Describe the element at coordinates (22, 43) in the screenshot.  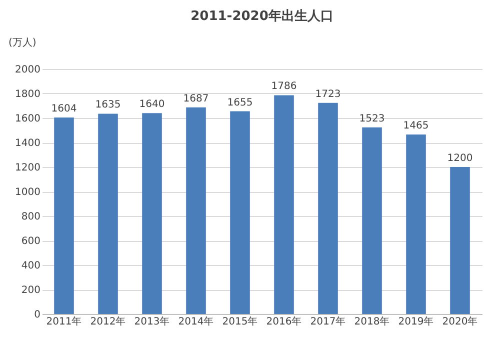
I see `y-axis-title: (万人)` at that location.